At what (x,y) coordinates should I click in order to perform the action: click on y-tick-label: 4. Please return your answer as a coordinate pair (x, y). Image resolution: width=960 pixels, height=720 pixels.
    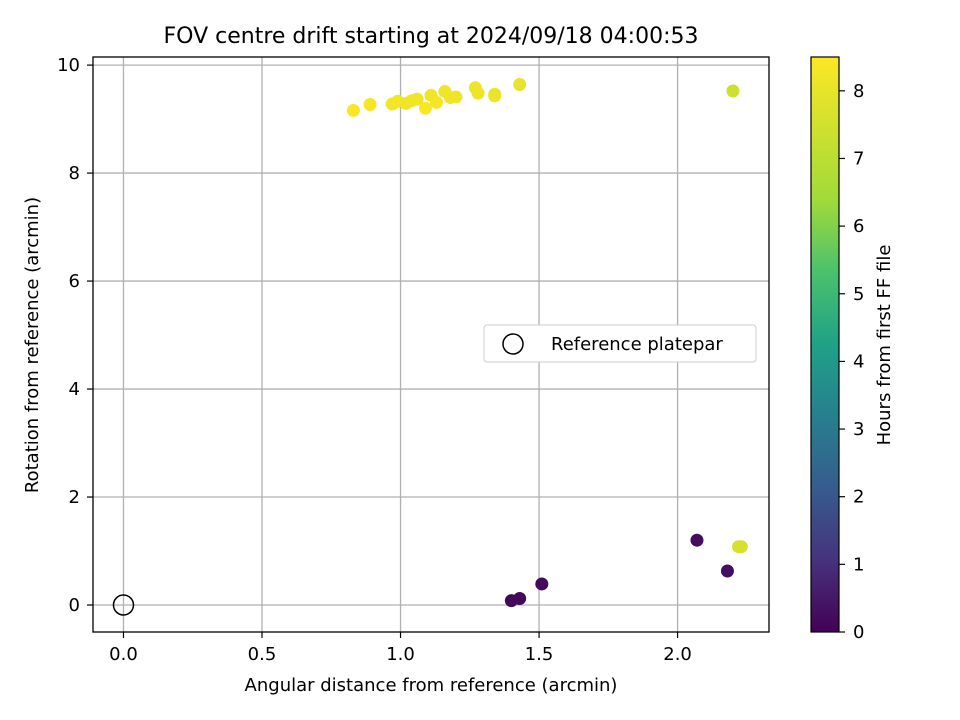
    Looking at the image, I should click on (74, 389).